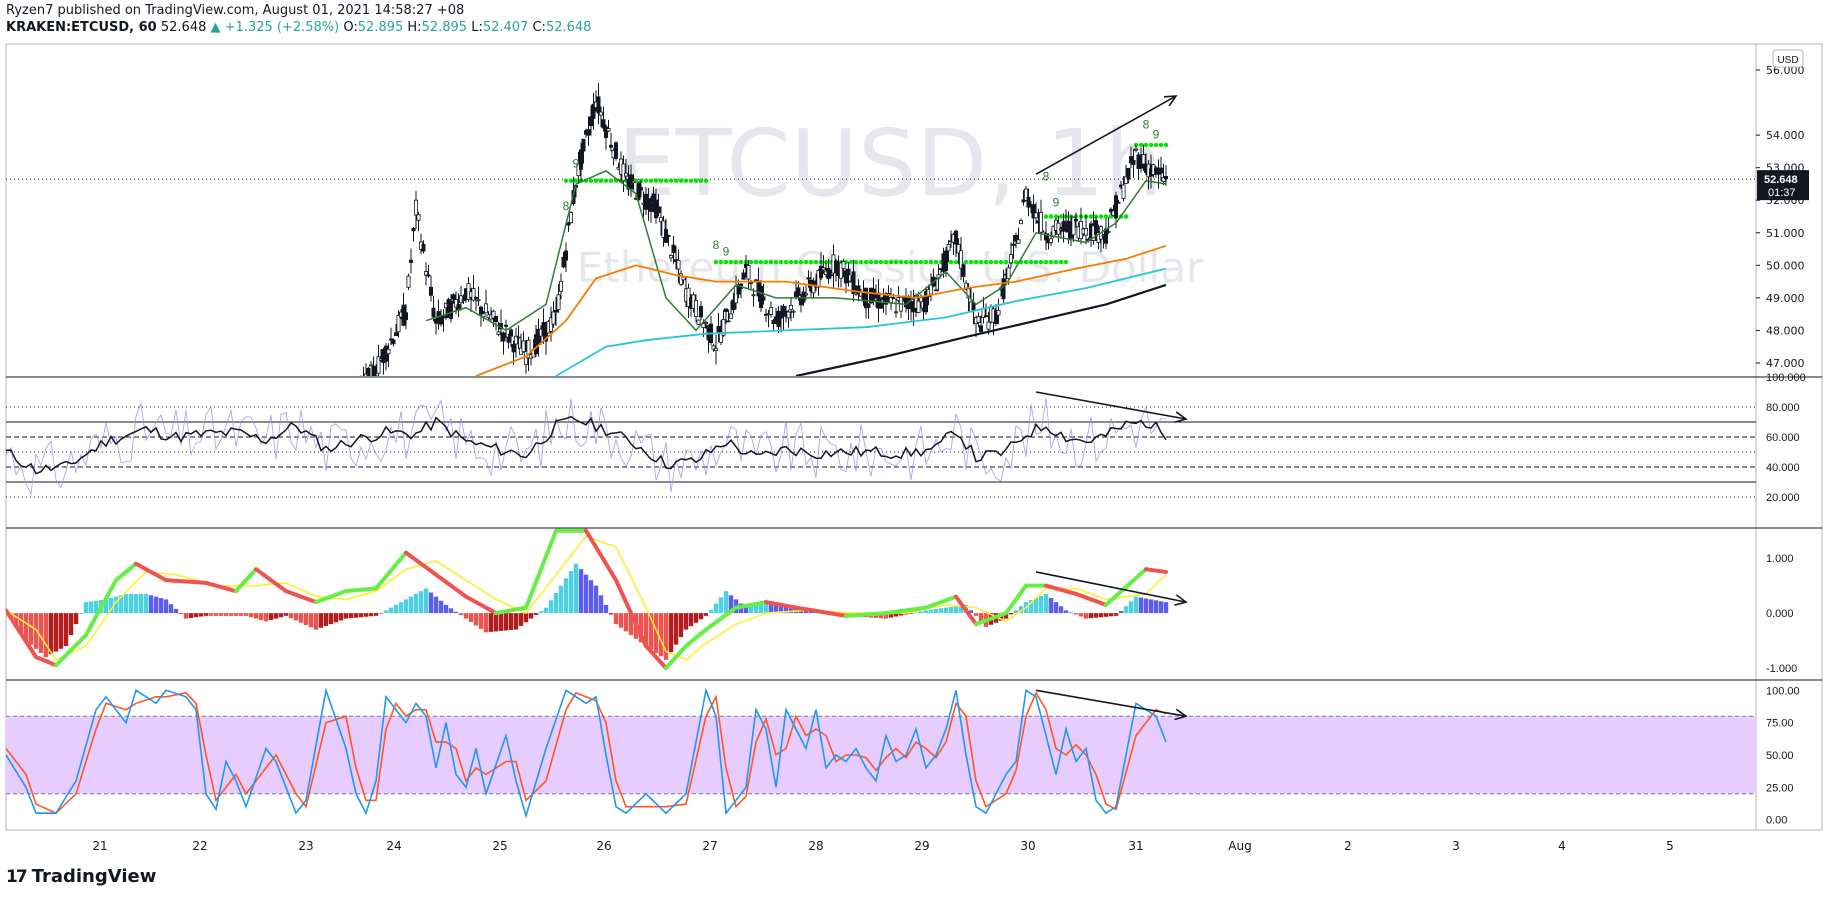 This screenshot has width=1828, height=897. What do you see at coordinates (1780, 756) in the screenshot?
I see `stoch-tick-label: 50.00` at bounding box center [1780, 756].